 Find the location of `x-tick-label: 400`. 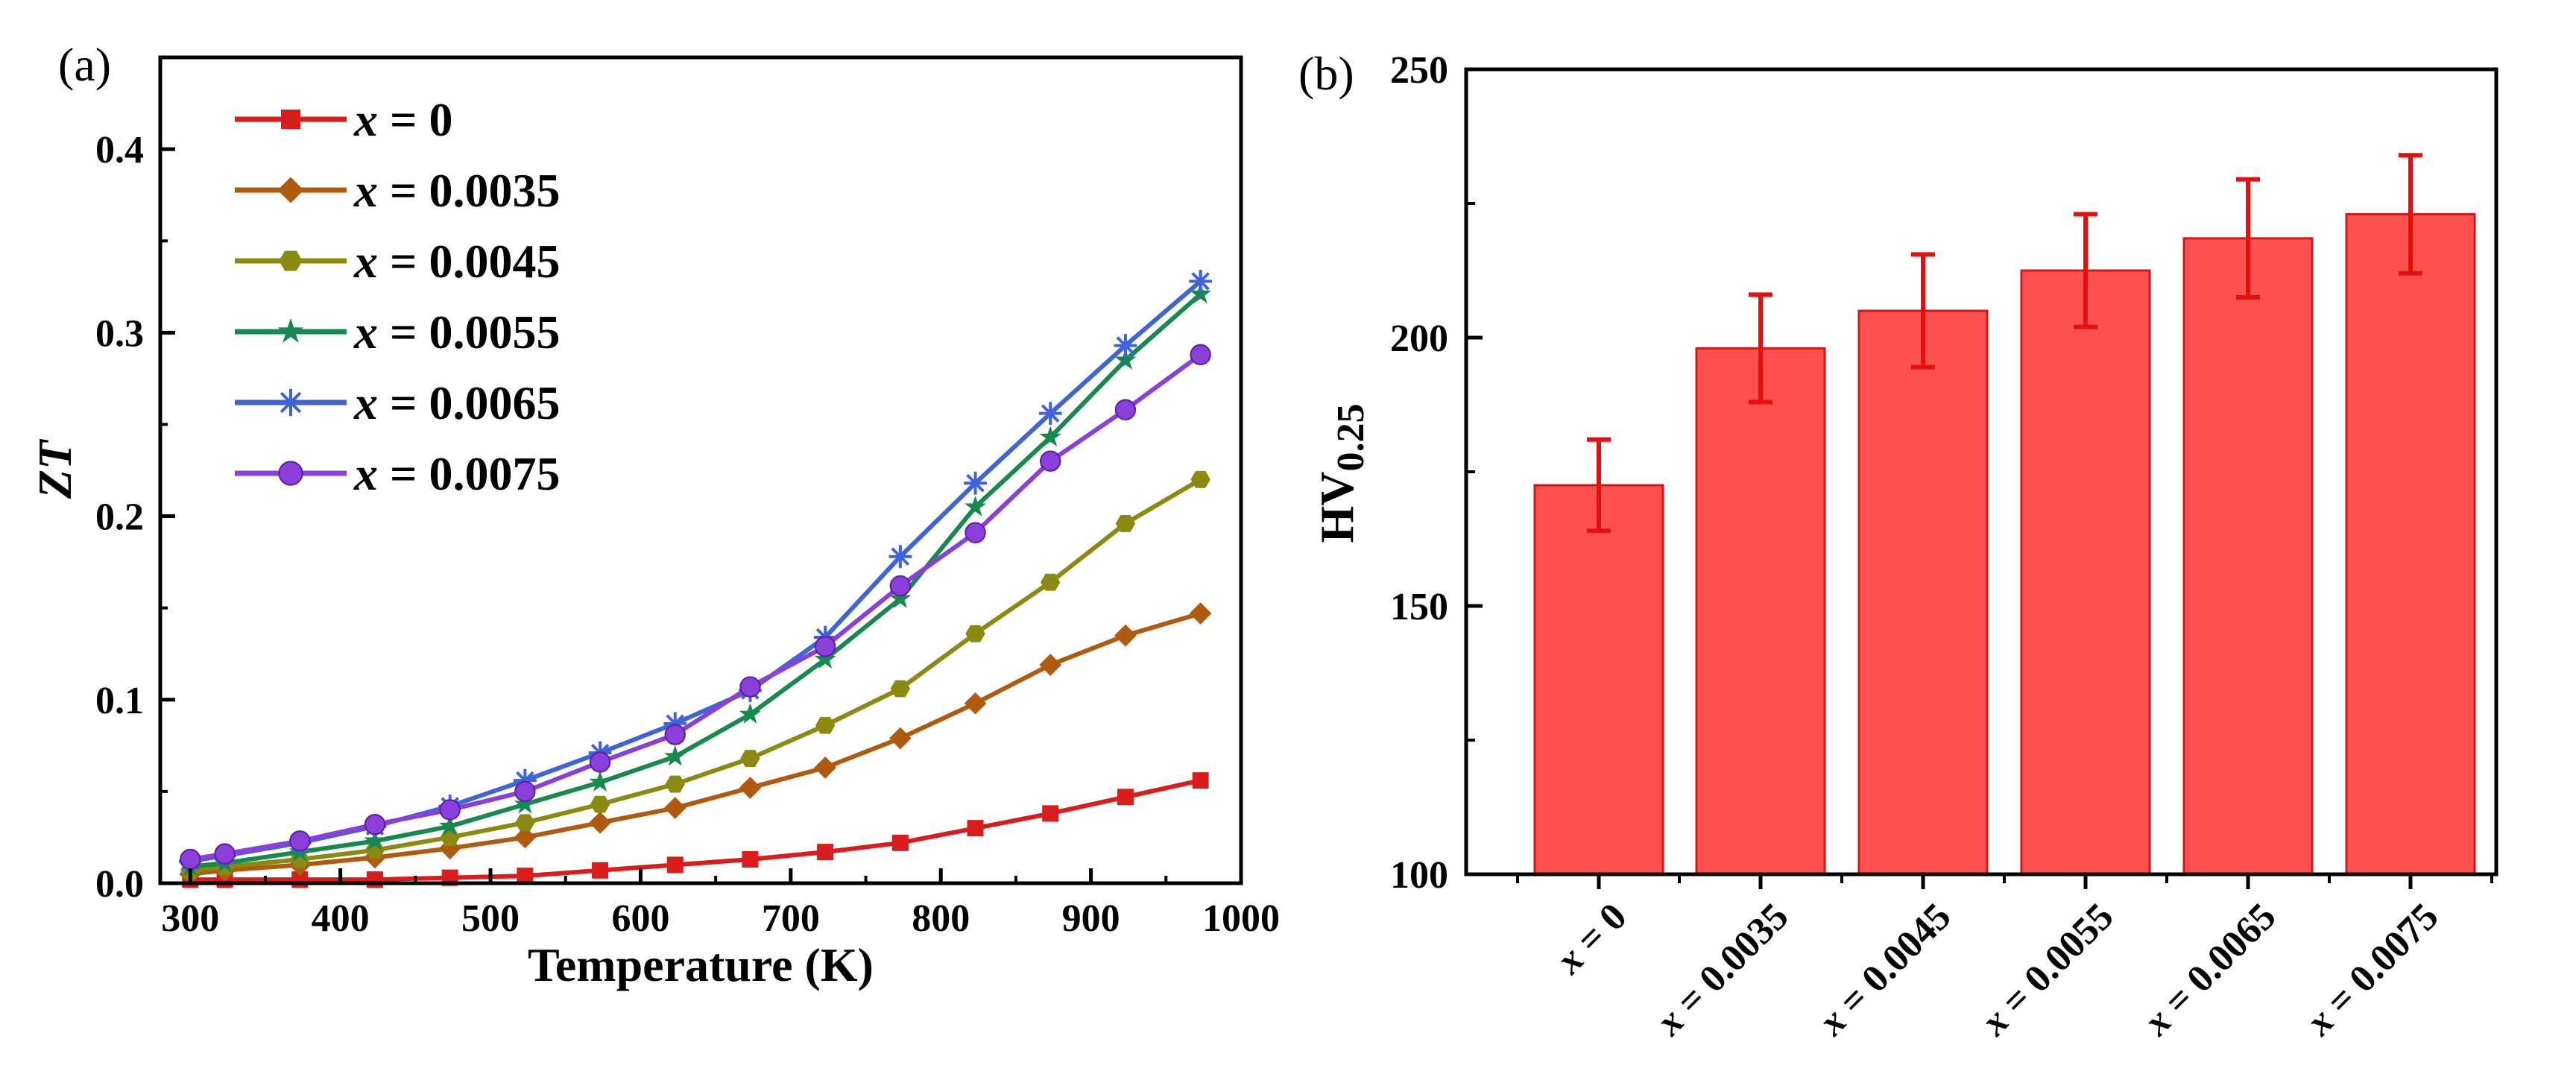

x-tick-label: 400 is located at coordinates (341, 918).